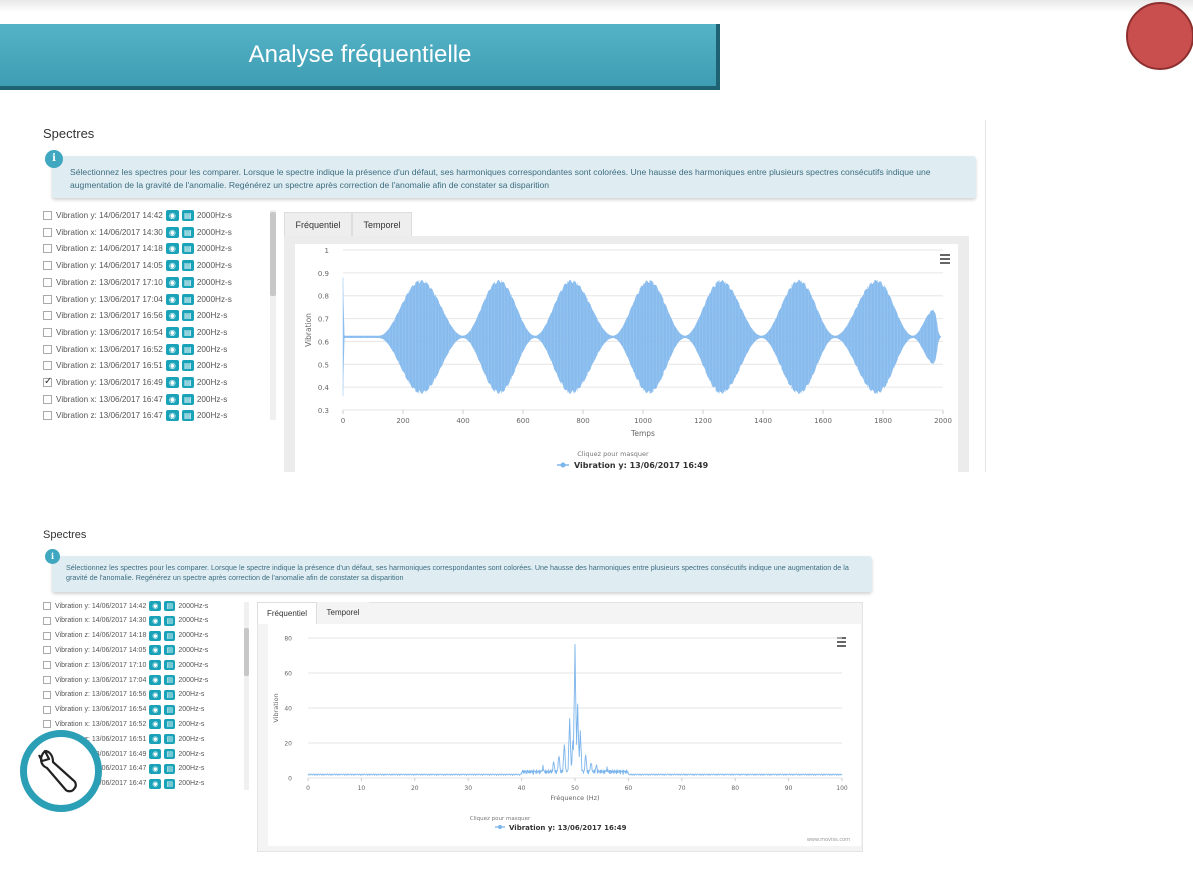  Describe the element at coordinates (273, 315) in the screenshot. I see `scrollbar-top` at that location.